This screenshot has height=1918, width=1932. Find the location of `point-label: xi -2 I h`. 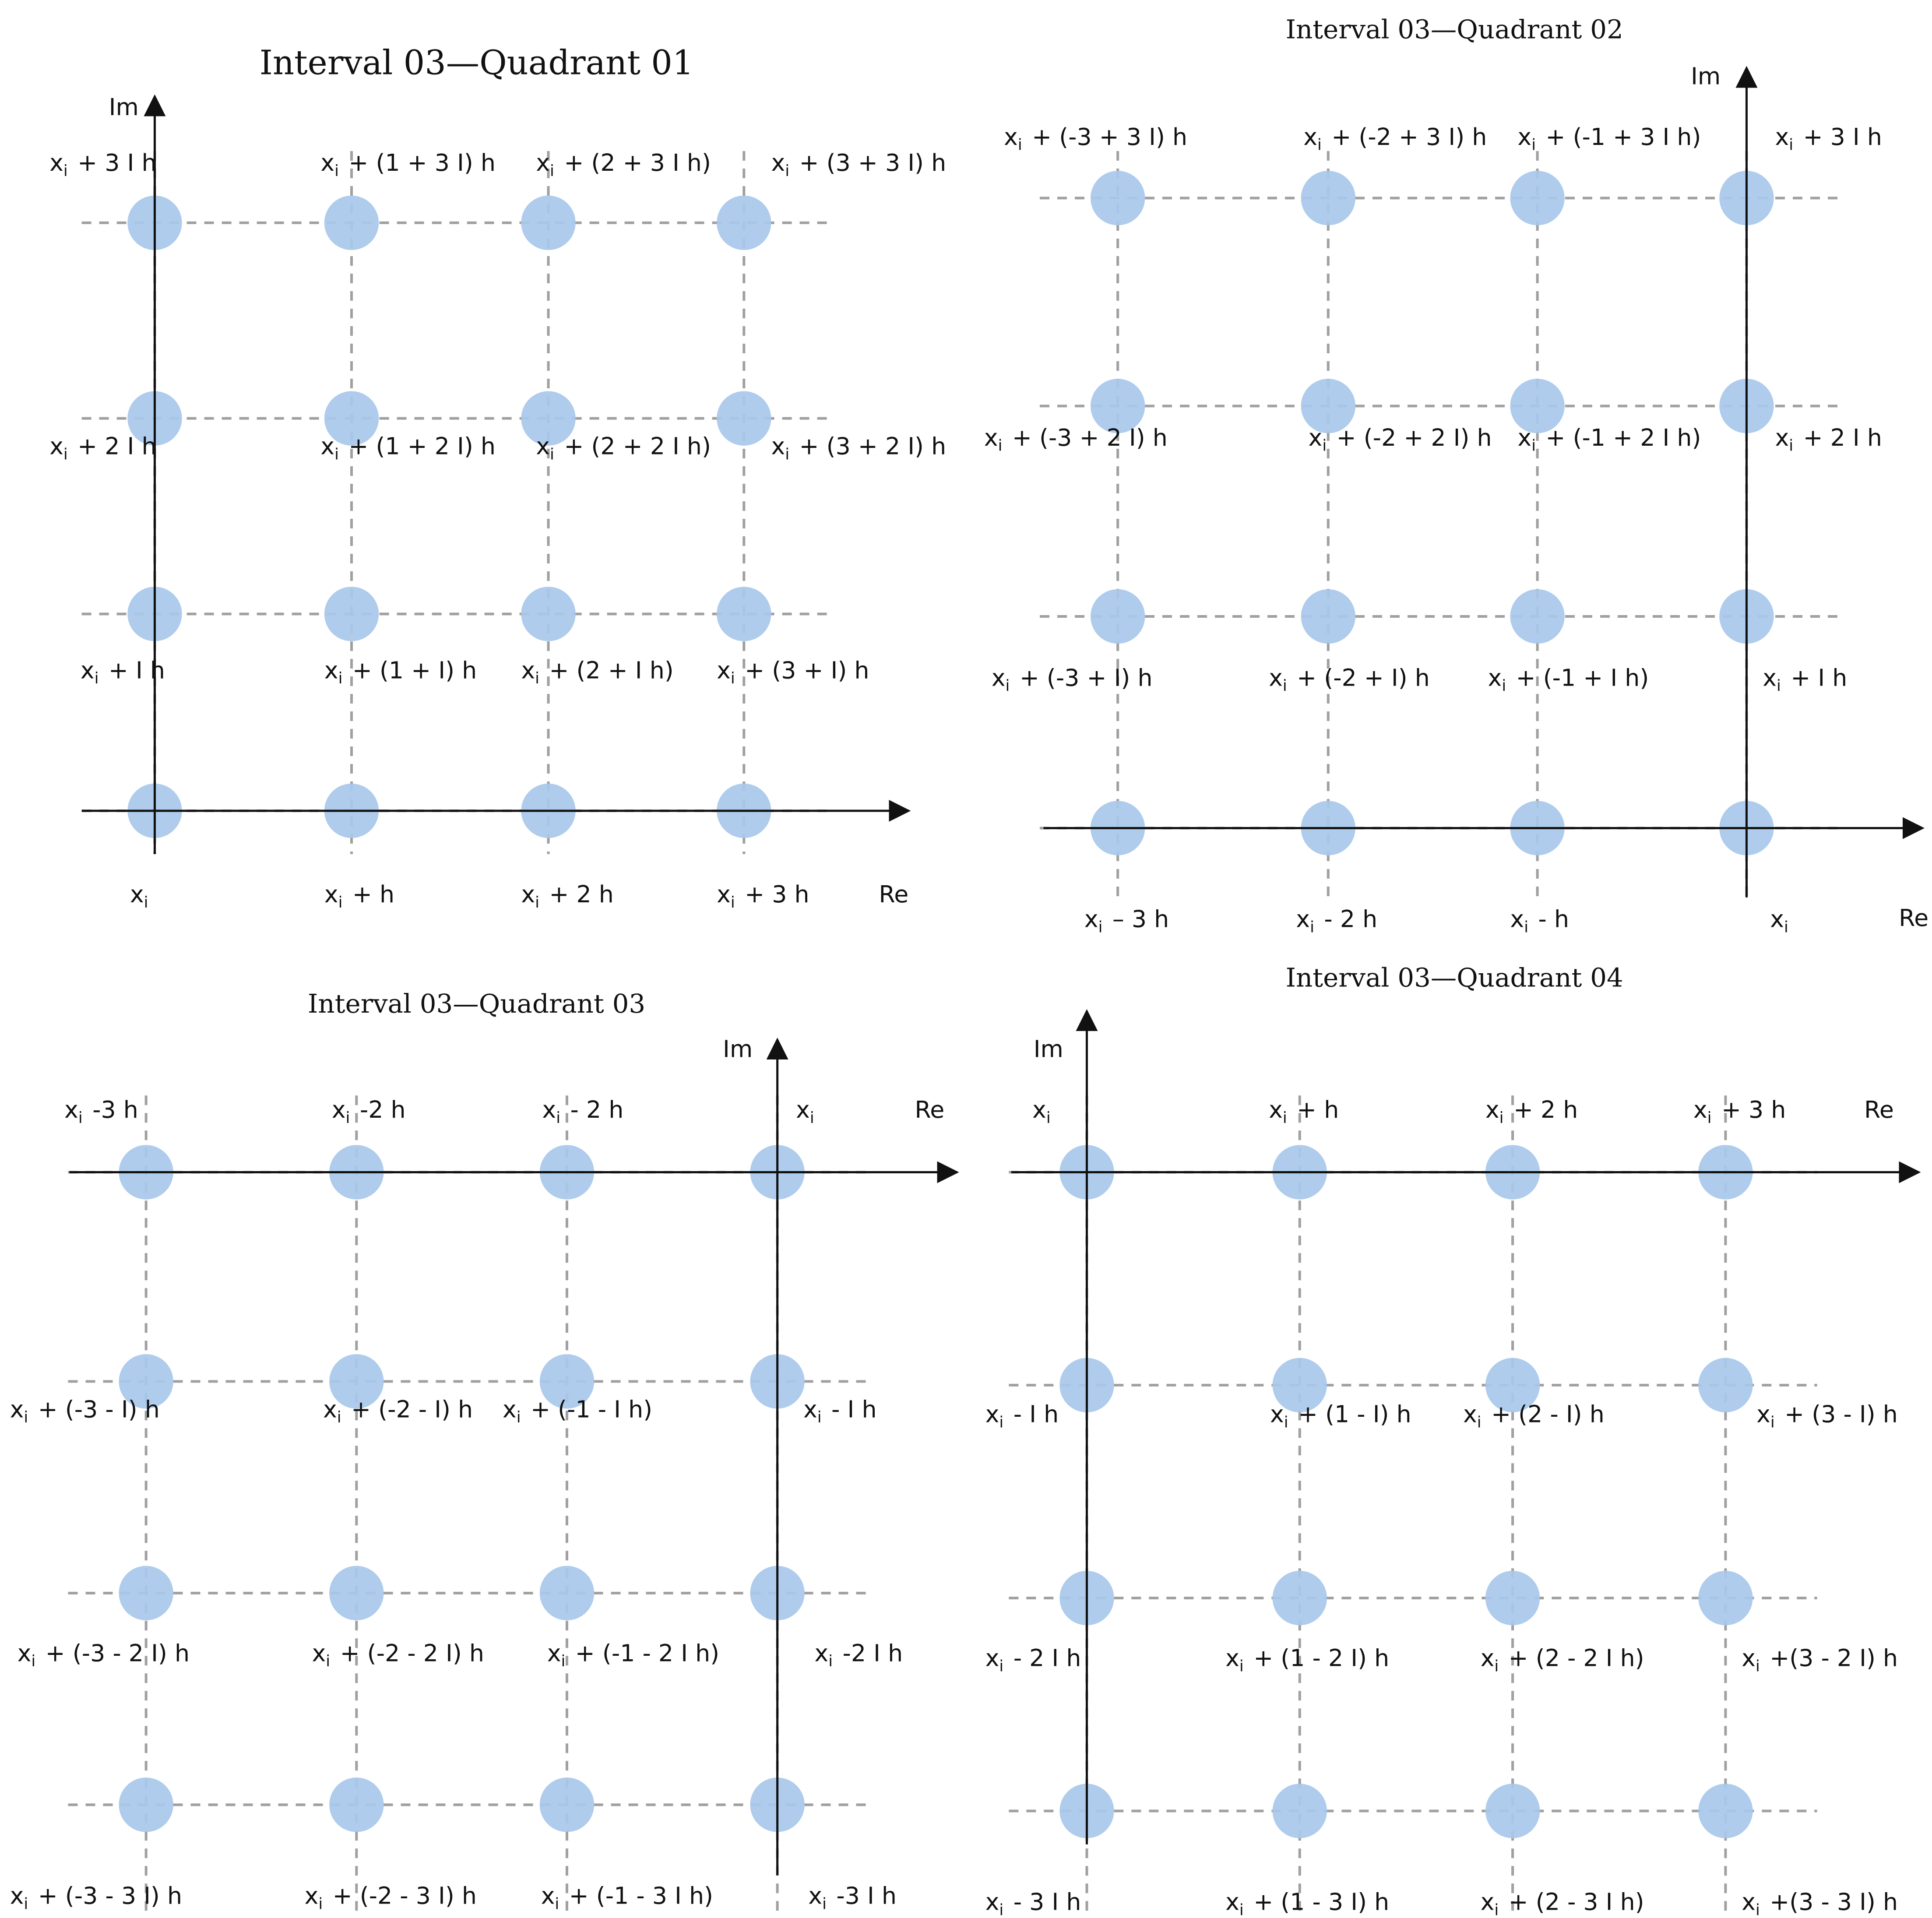

point-label: xi -2 I h is located at coordinates (858, 1654).